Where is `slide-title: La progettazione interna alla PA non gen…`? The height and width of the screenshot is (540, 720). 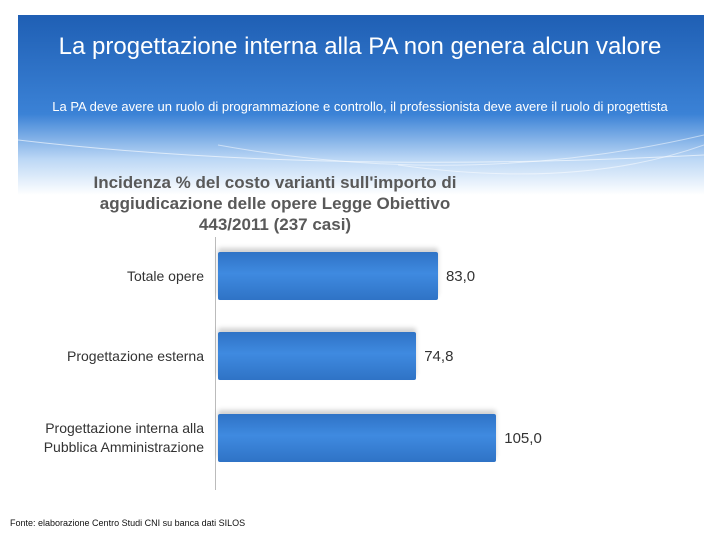
slide-title: La progettazione interna alla PA non gen… is located at coordinates (360, 46).